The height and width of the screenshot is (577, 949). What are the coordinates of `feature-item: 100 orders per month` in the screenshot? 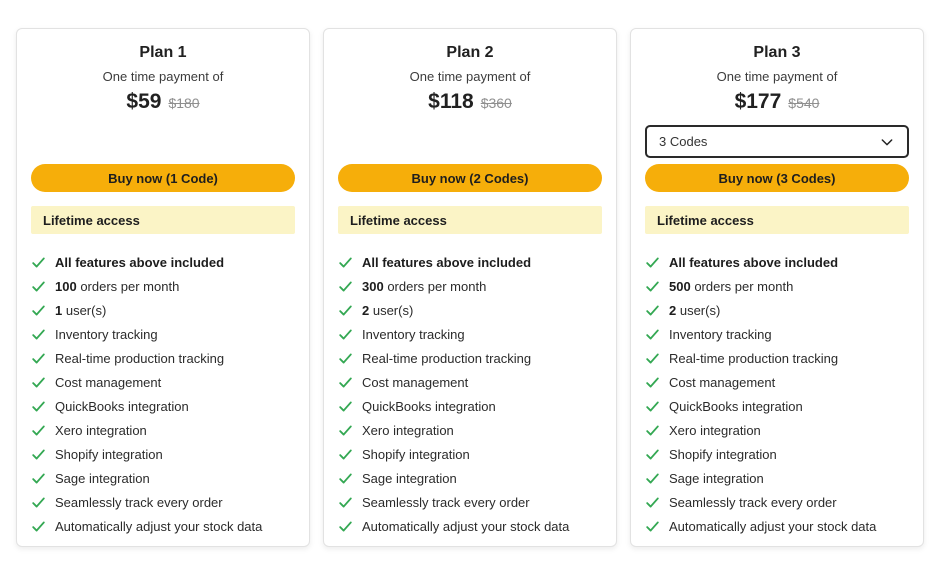 It's located at (163, 286).